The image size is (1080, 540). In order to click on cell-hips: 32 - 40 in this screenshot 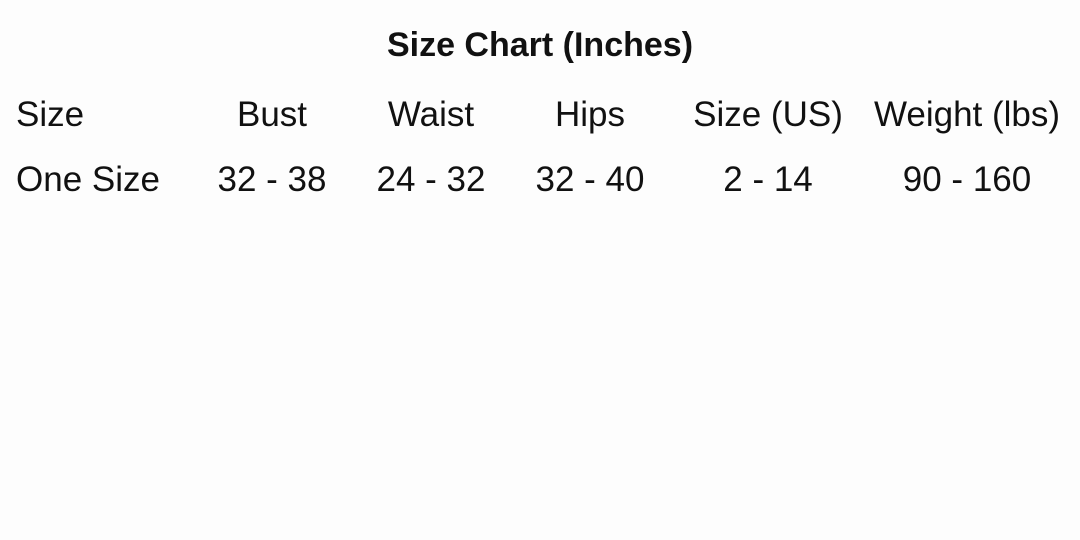, I will do `click(590, 179)`.